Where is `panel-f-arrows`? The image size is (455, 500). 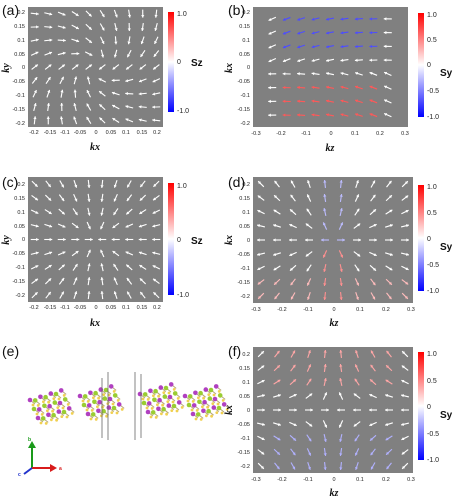
panel-f-arrows is located at coordinates (333, 410).